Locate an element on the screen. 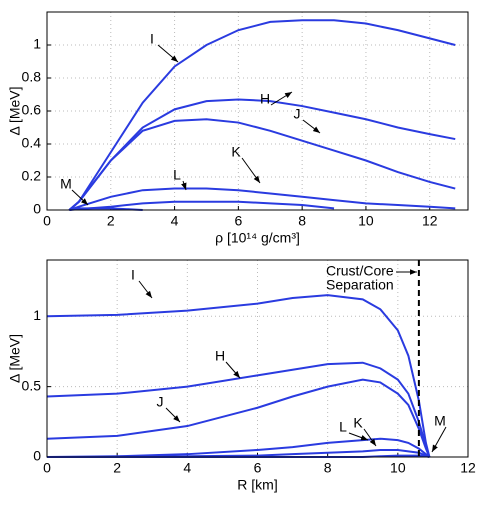  y-tick-label: 0.2 is located at coordinates (32, 176).